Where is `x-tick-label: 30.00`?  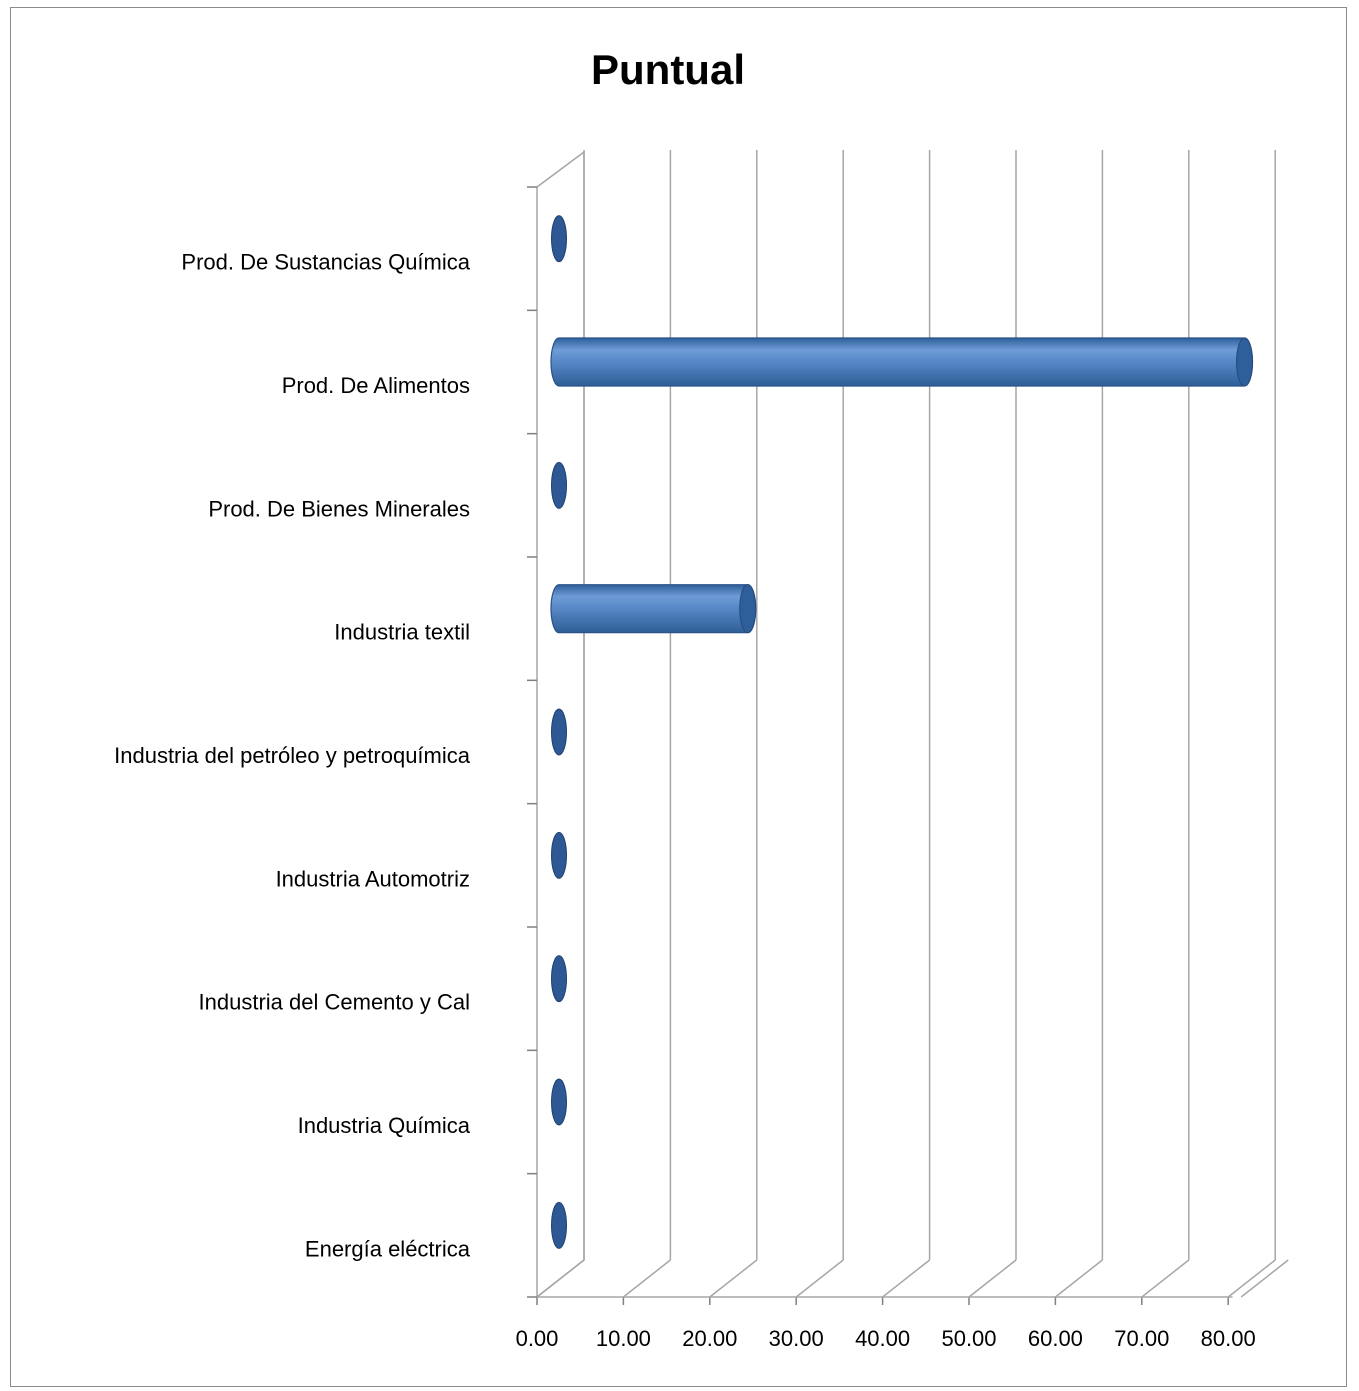
x-tick-label: 30.00 is located at coordinates (796, 1338).